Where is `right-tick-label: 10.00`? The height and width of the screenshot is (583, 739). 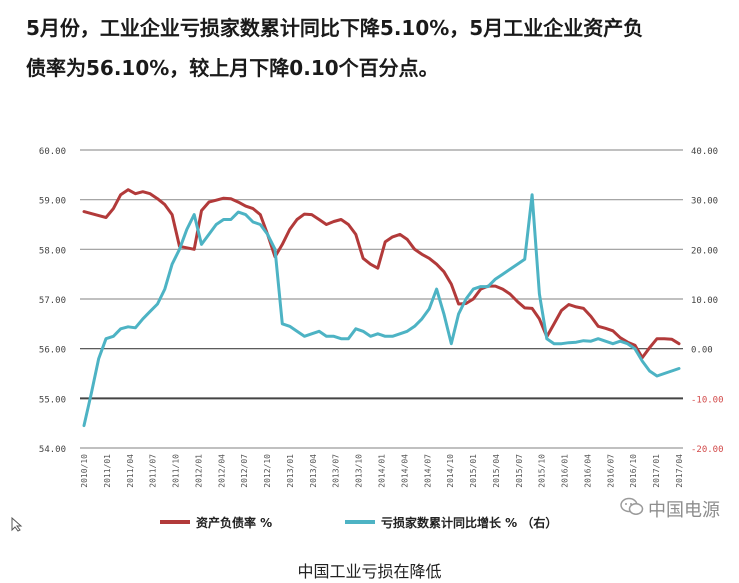
right-tick-label: 10.00 is located at coordinates (704, 301).